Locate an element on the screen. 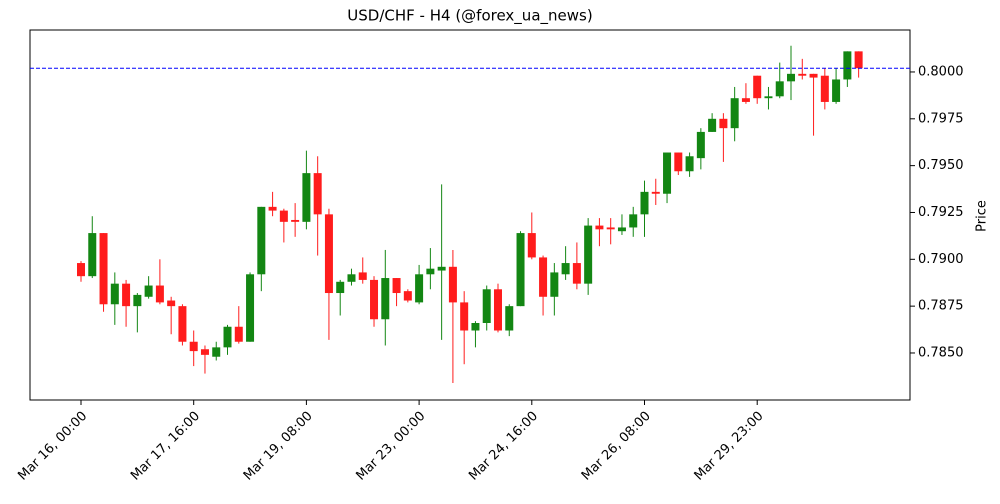 The height and width of the screenshot is (504, 1000). chart-title: USD/CHF - H4 (@forex_ua_news) is located at coordinates (469, 16).